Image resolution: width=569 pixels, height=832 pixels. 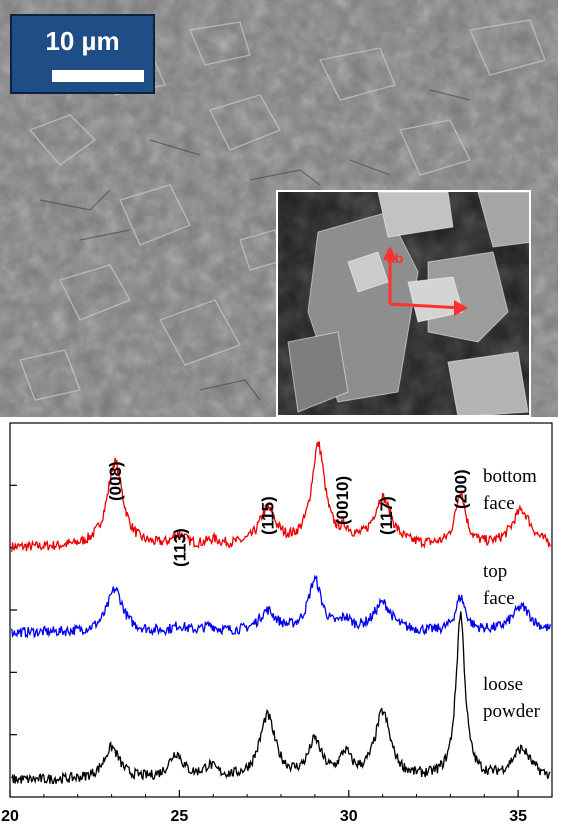 I want to click on peak-labels: (008) (113) (115) (0010) (117) (200), so click(x=288, y=514).